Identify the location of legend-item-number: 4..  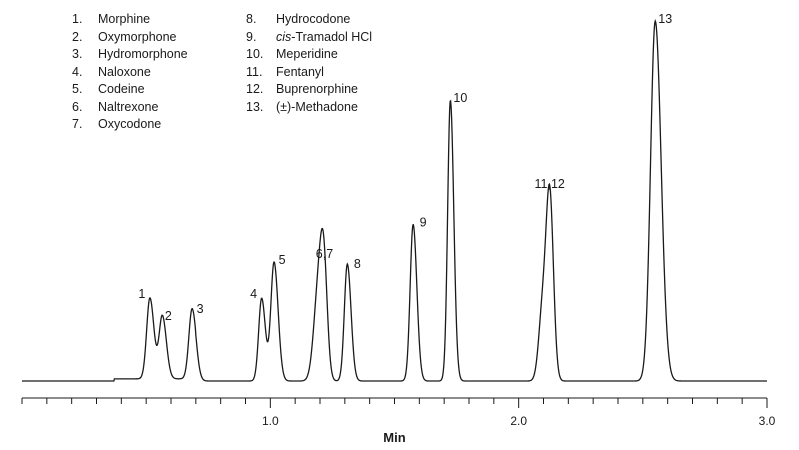
(77, 71).